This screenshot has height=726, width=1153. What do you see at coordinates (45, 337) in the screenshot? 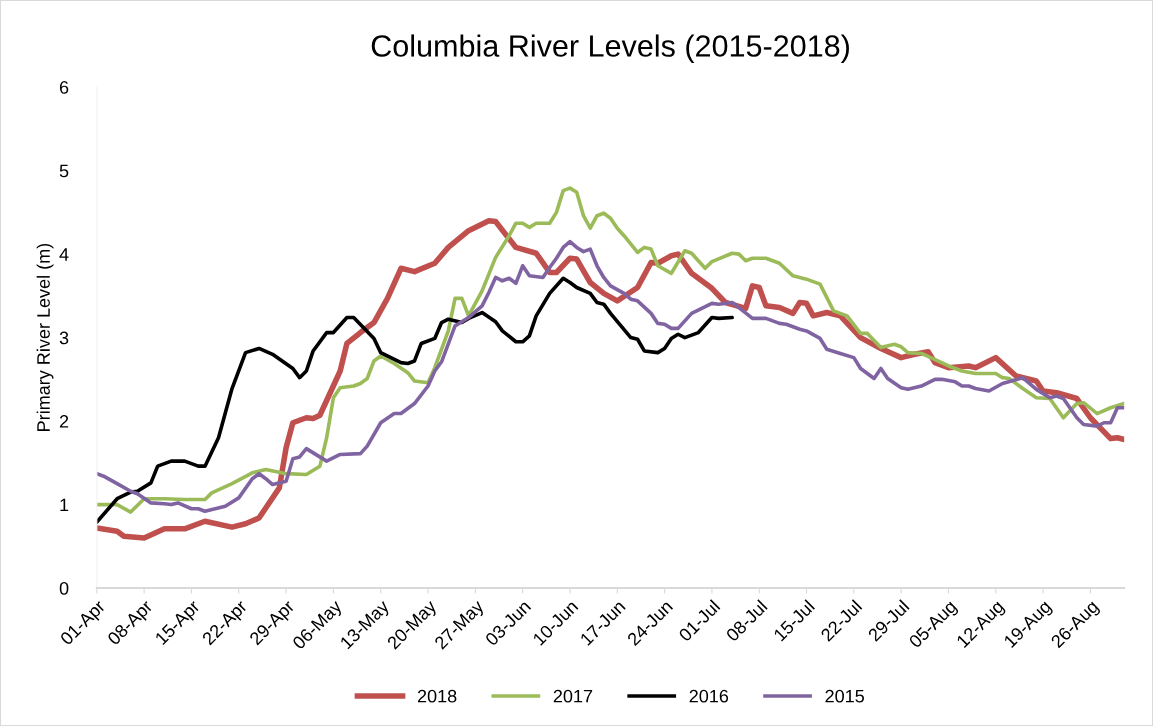
I see `y-axis-title: Primary River Level (m)` at bounding box center [45, 337].